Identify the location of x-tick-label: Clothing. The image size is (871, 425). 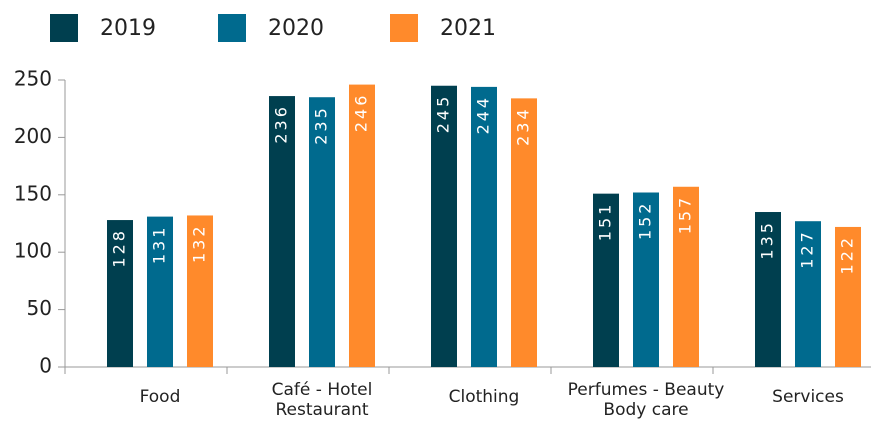
(484, 397).